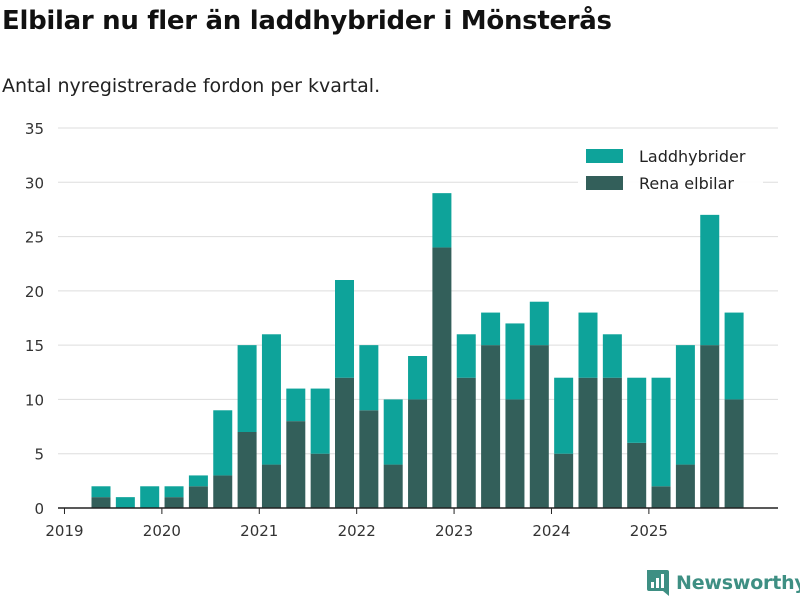 The height and width of the screenshot is (600, 800). What do you see at coordinates (551, 531) in the screenshot?
I see `x-tick-label: 2024` at bounding box center [551, 531].